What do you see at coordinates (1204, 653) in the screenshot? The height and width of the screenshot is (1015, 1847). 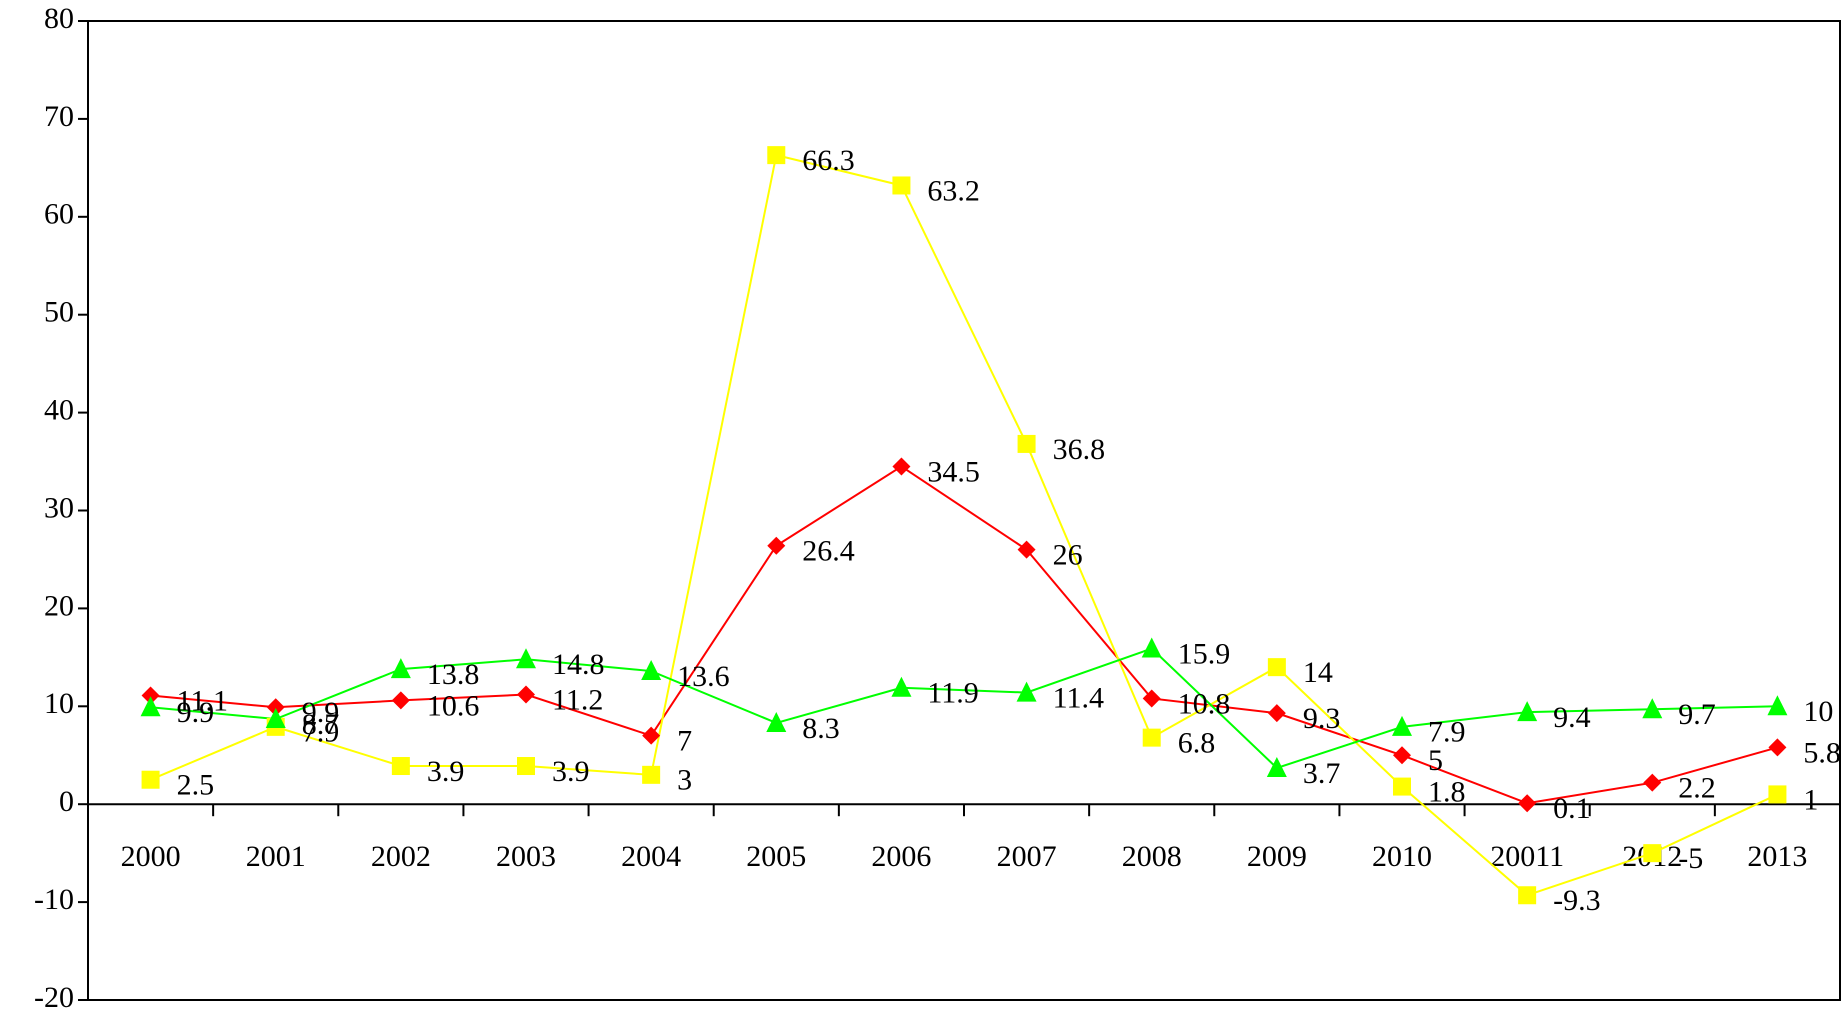 I see `data-label: 15.9` at bounding box center [1204, 653].